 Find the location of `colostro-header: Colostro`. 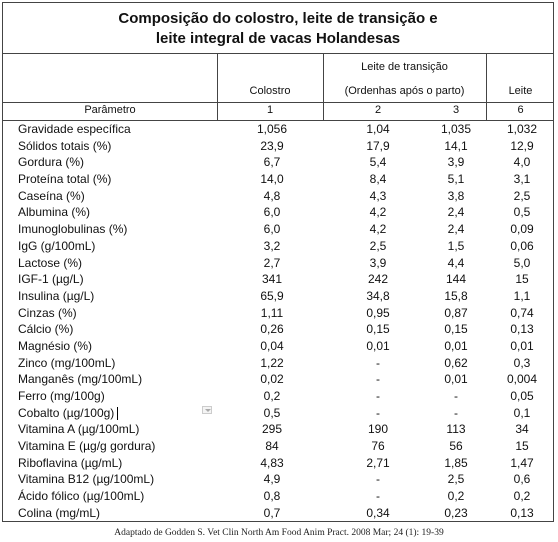

colostro-header: Colostro is located at coordinates (270, 91).